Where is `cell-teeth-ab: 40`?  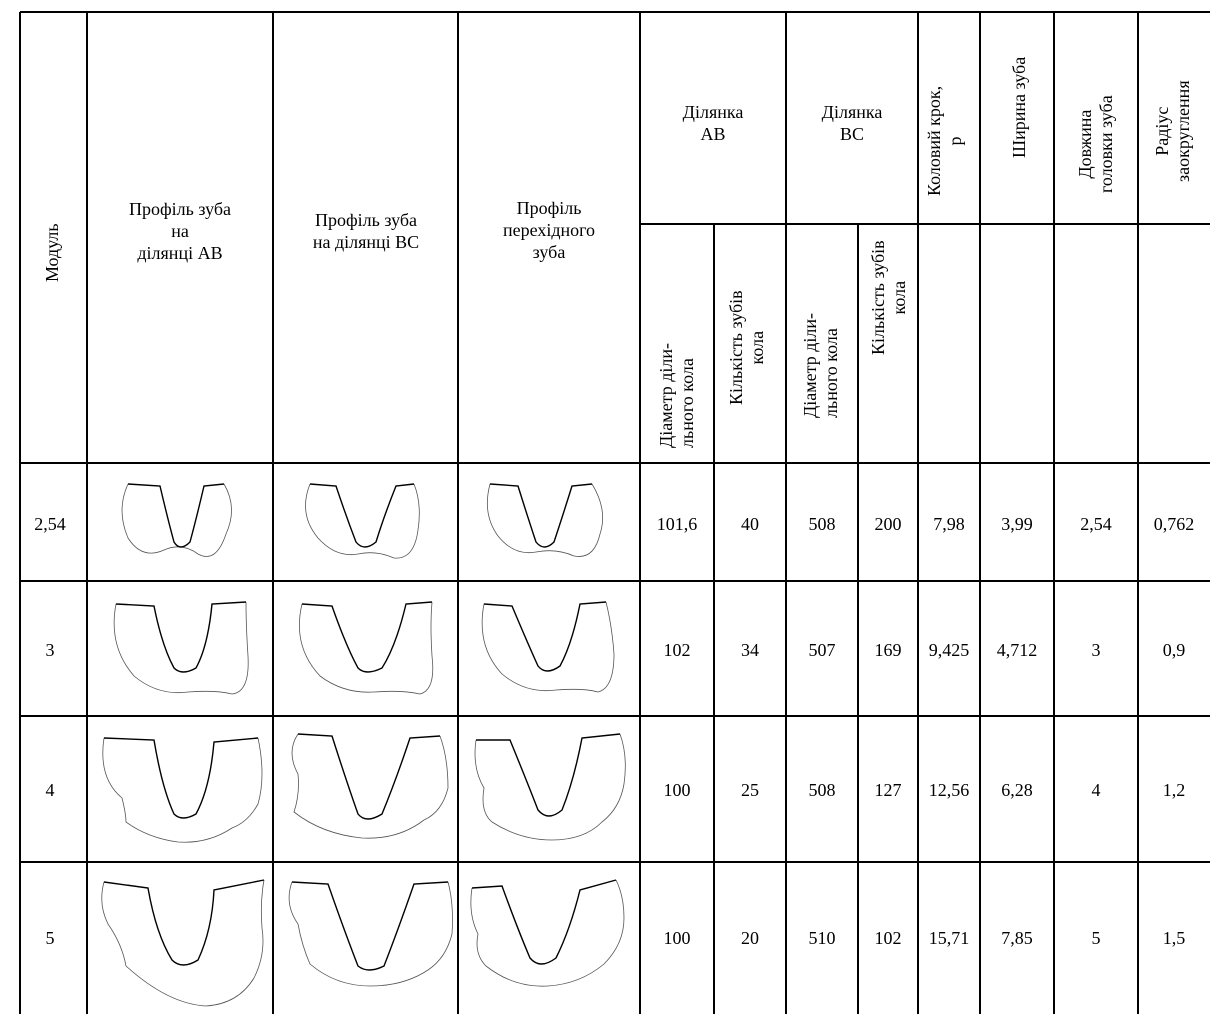
cell-teeth-ab: 40 is located at coordinates (750, 524).